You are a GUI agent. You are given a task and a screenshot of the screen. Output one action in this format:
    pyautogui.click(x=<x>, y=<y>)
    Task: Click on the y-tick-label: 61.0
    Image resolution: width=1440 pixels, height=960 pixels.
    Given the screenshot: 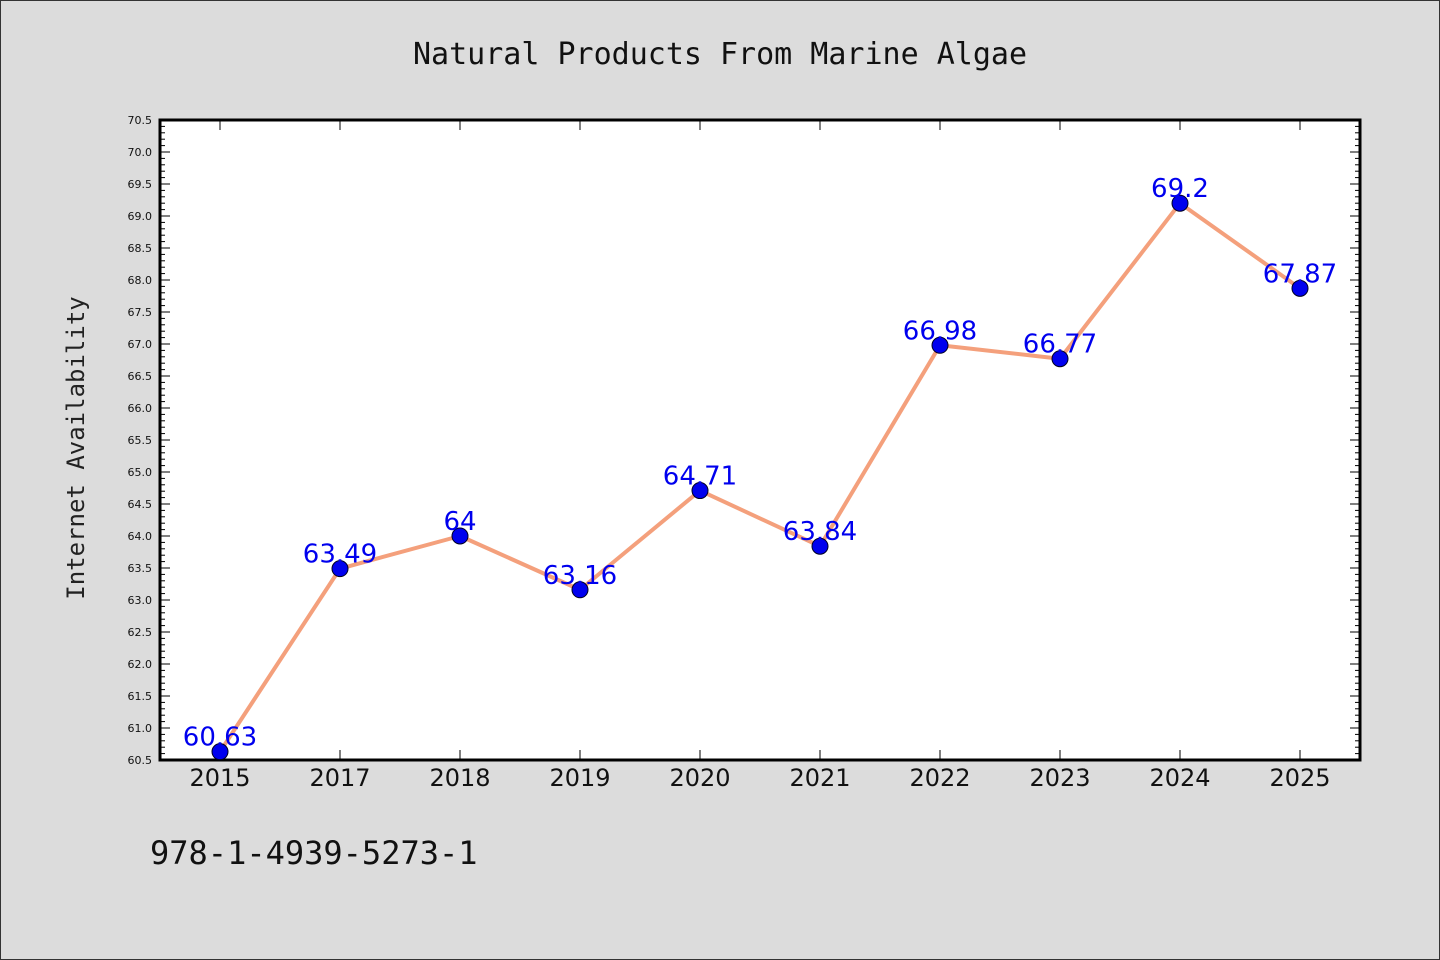 What is the action you would take?
    pyautogui.click(x=140, y=728)
    